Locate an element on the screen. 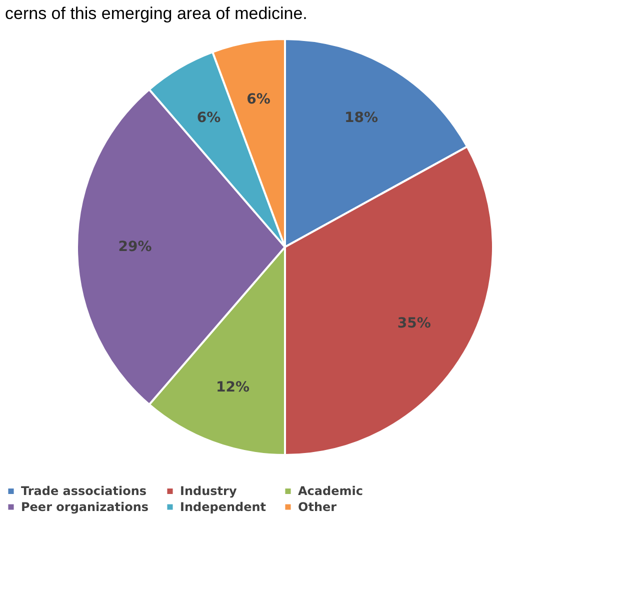 The image size is (626, 594). legend-label: Trade associations is located at coordinates (84, 491).